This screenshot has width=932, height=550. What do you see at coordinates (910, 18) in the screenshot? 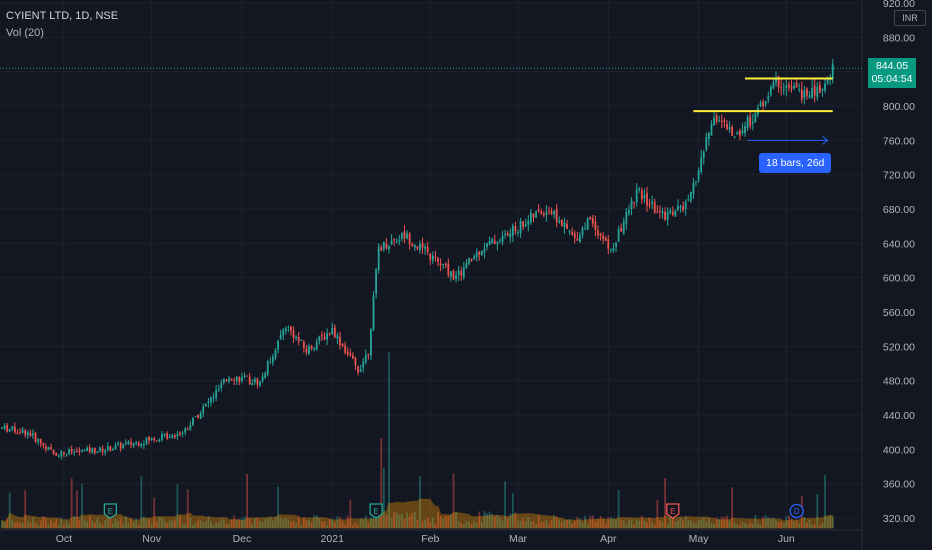
I see `currency-badge: INR` at bounding box center [910, 18].